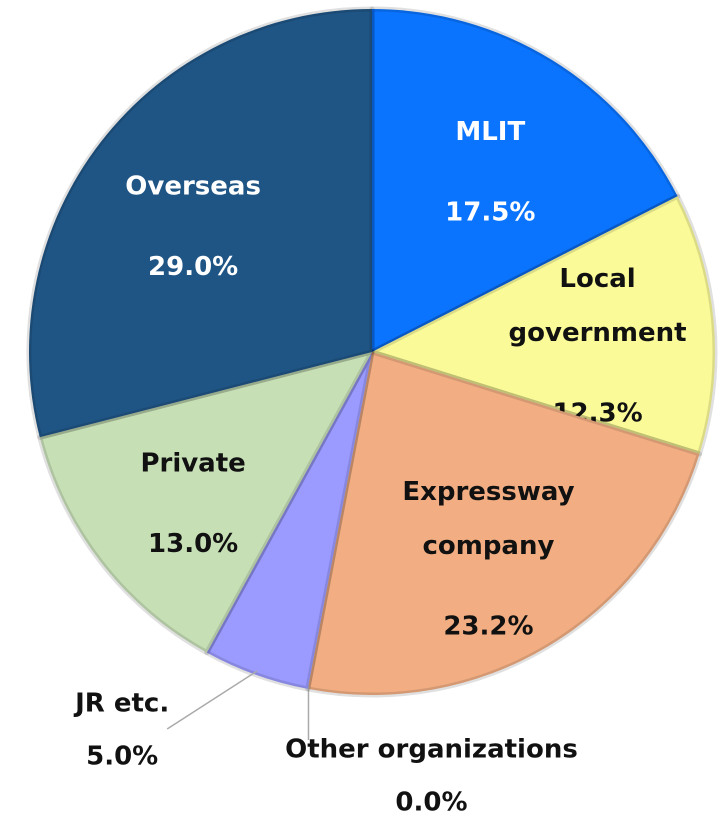 This screenshot has width=722, height=824. Describe the element at coordinates (121, 703) in the screenshot. I see `slice-label: JR etc.` at that location.